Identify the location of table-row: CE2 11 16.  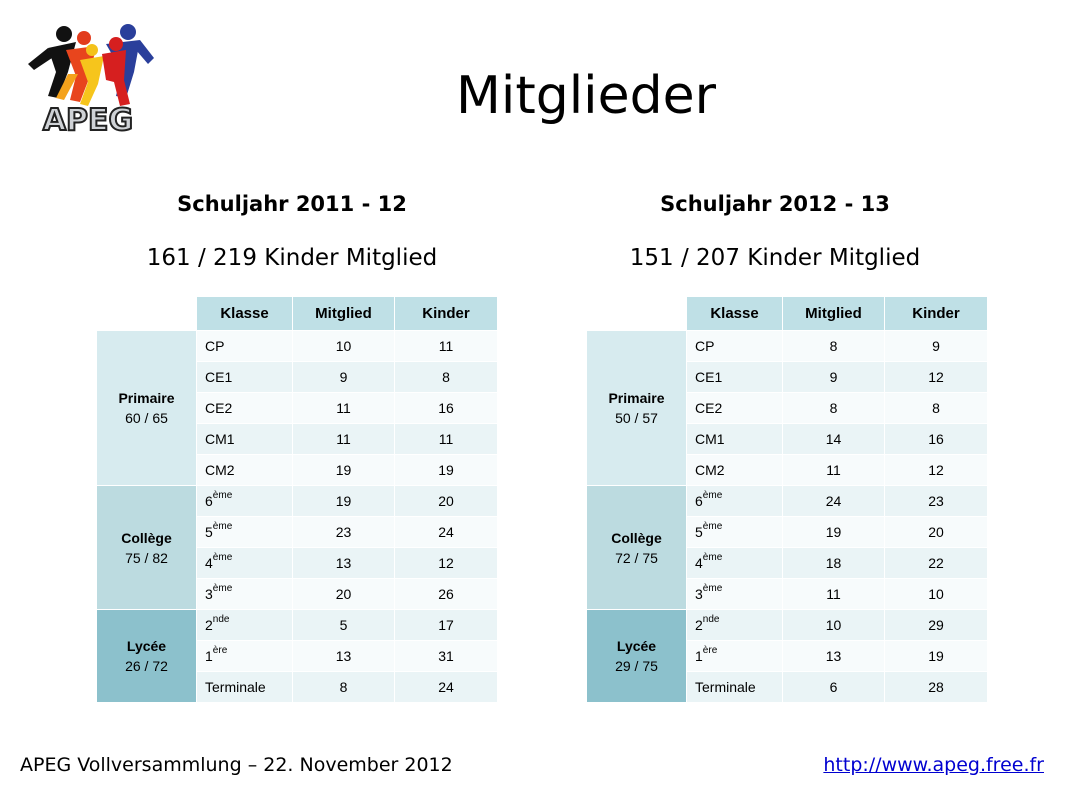
(297, 408).